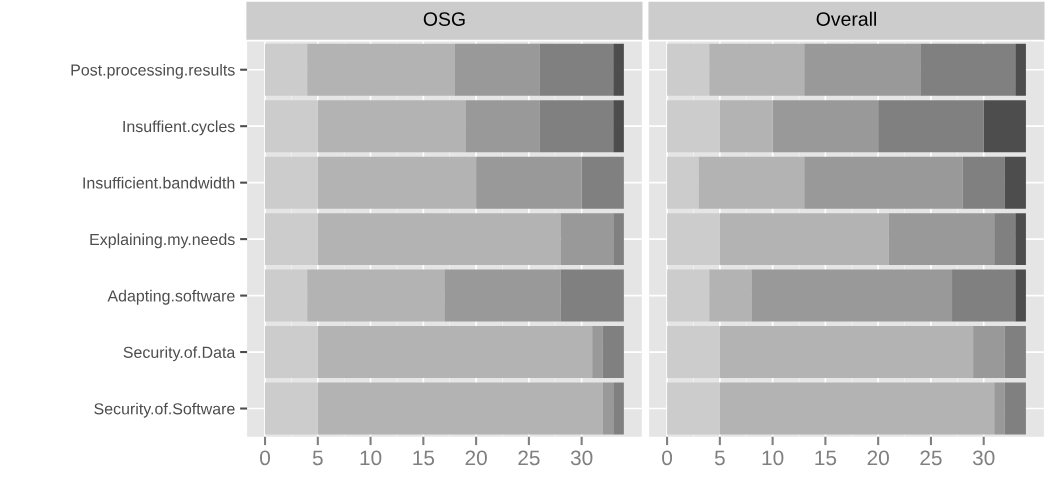  Describe the element at coordinates (444, 19) in the screenshot. I see `chart-title: OSG` at that location.